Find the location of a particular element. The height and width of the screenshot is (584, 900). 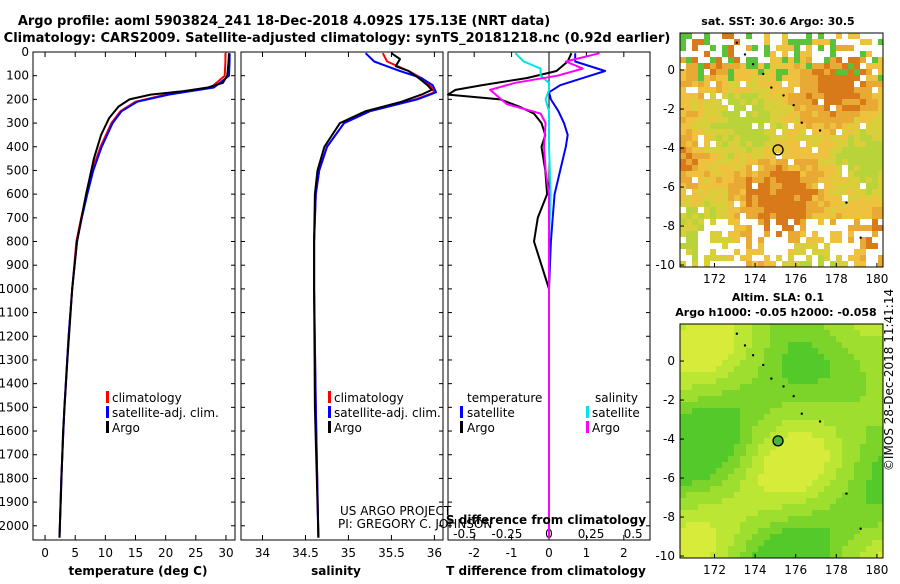

map-x-tick-label: 174 is located at coordinates (755, 570).